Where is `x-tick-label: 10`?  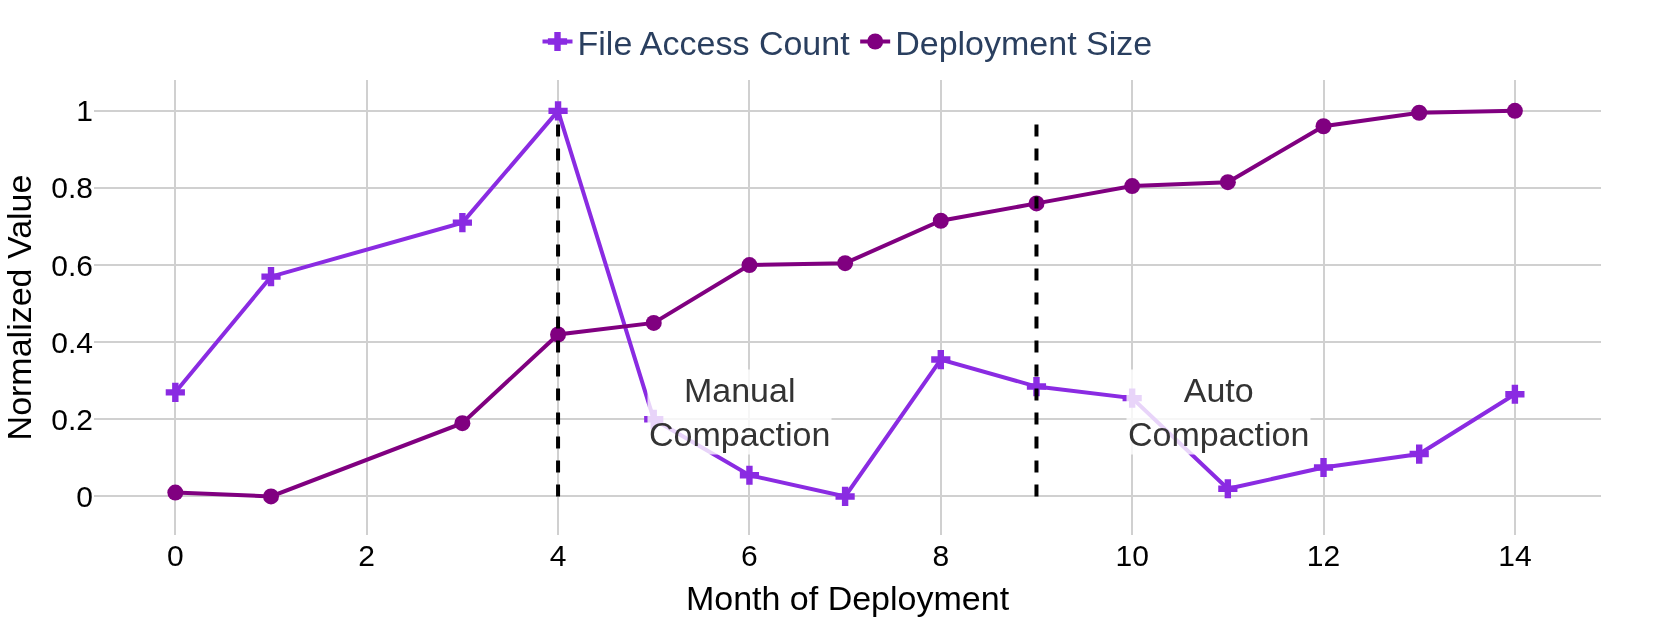
x-tick-label: 10 is located at coordinates (1132, 555).